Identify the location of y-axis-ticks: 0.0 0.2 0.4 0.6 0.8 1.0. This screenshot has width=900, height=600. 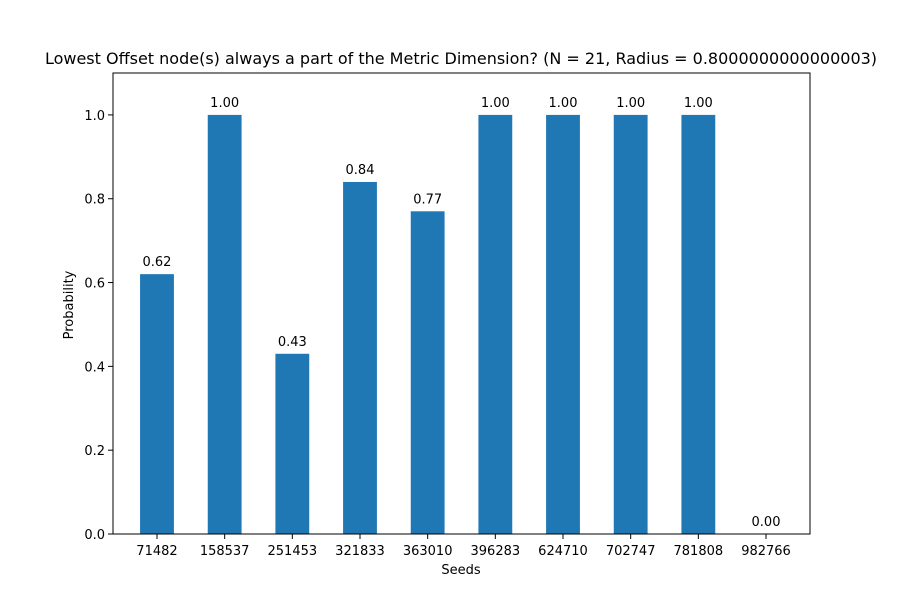
(98, 326).